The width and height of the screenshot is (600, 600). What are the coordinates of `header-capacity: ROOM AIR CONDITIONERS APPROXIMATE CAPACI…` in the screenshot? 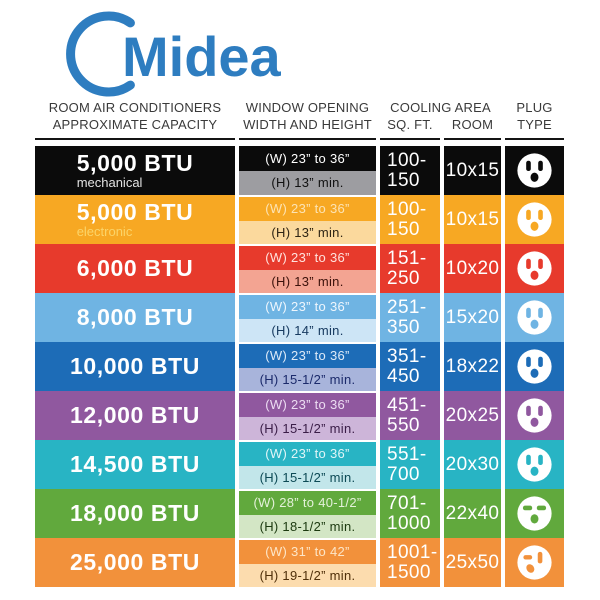 It's located at (135, 120).